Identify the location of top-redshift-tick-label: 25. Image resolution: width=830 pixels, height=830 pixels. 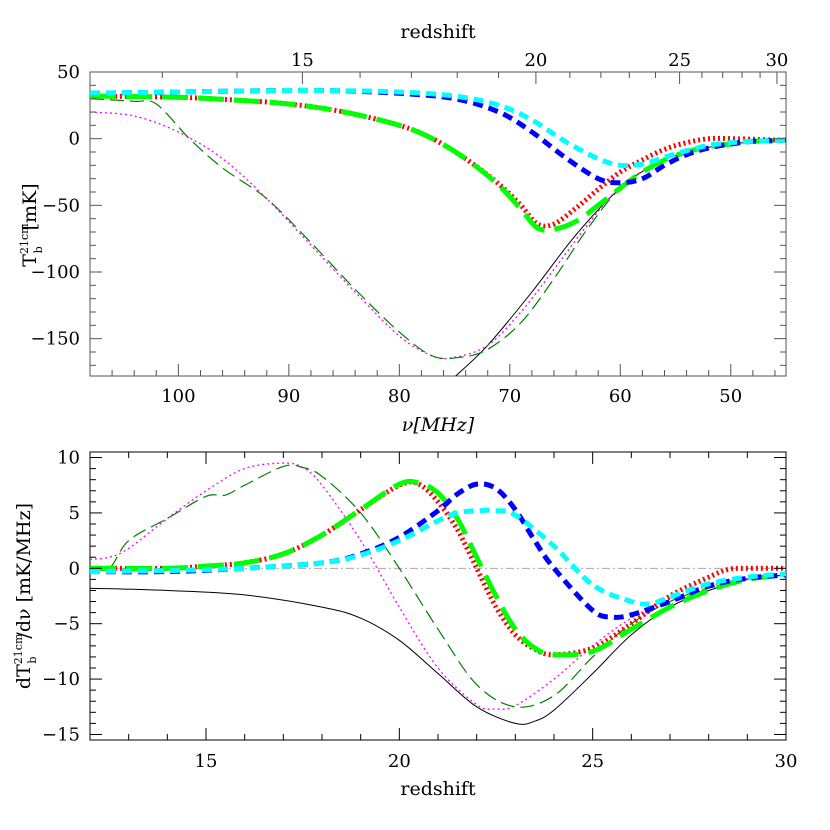
(679, 60).